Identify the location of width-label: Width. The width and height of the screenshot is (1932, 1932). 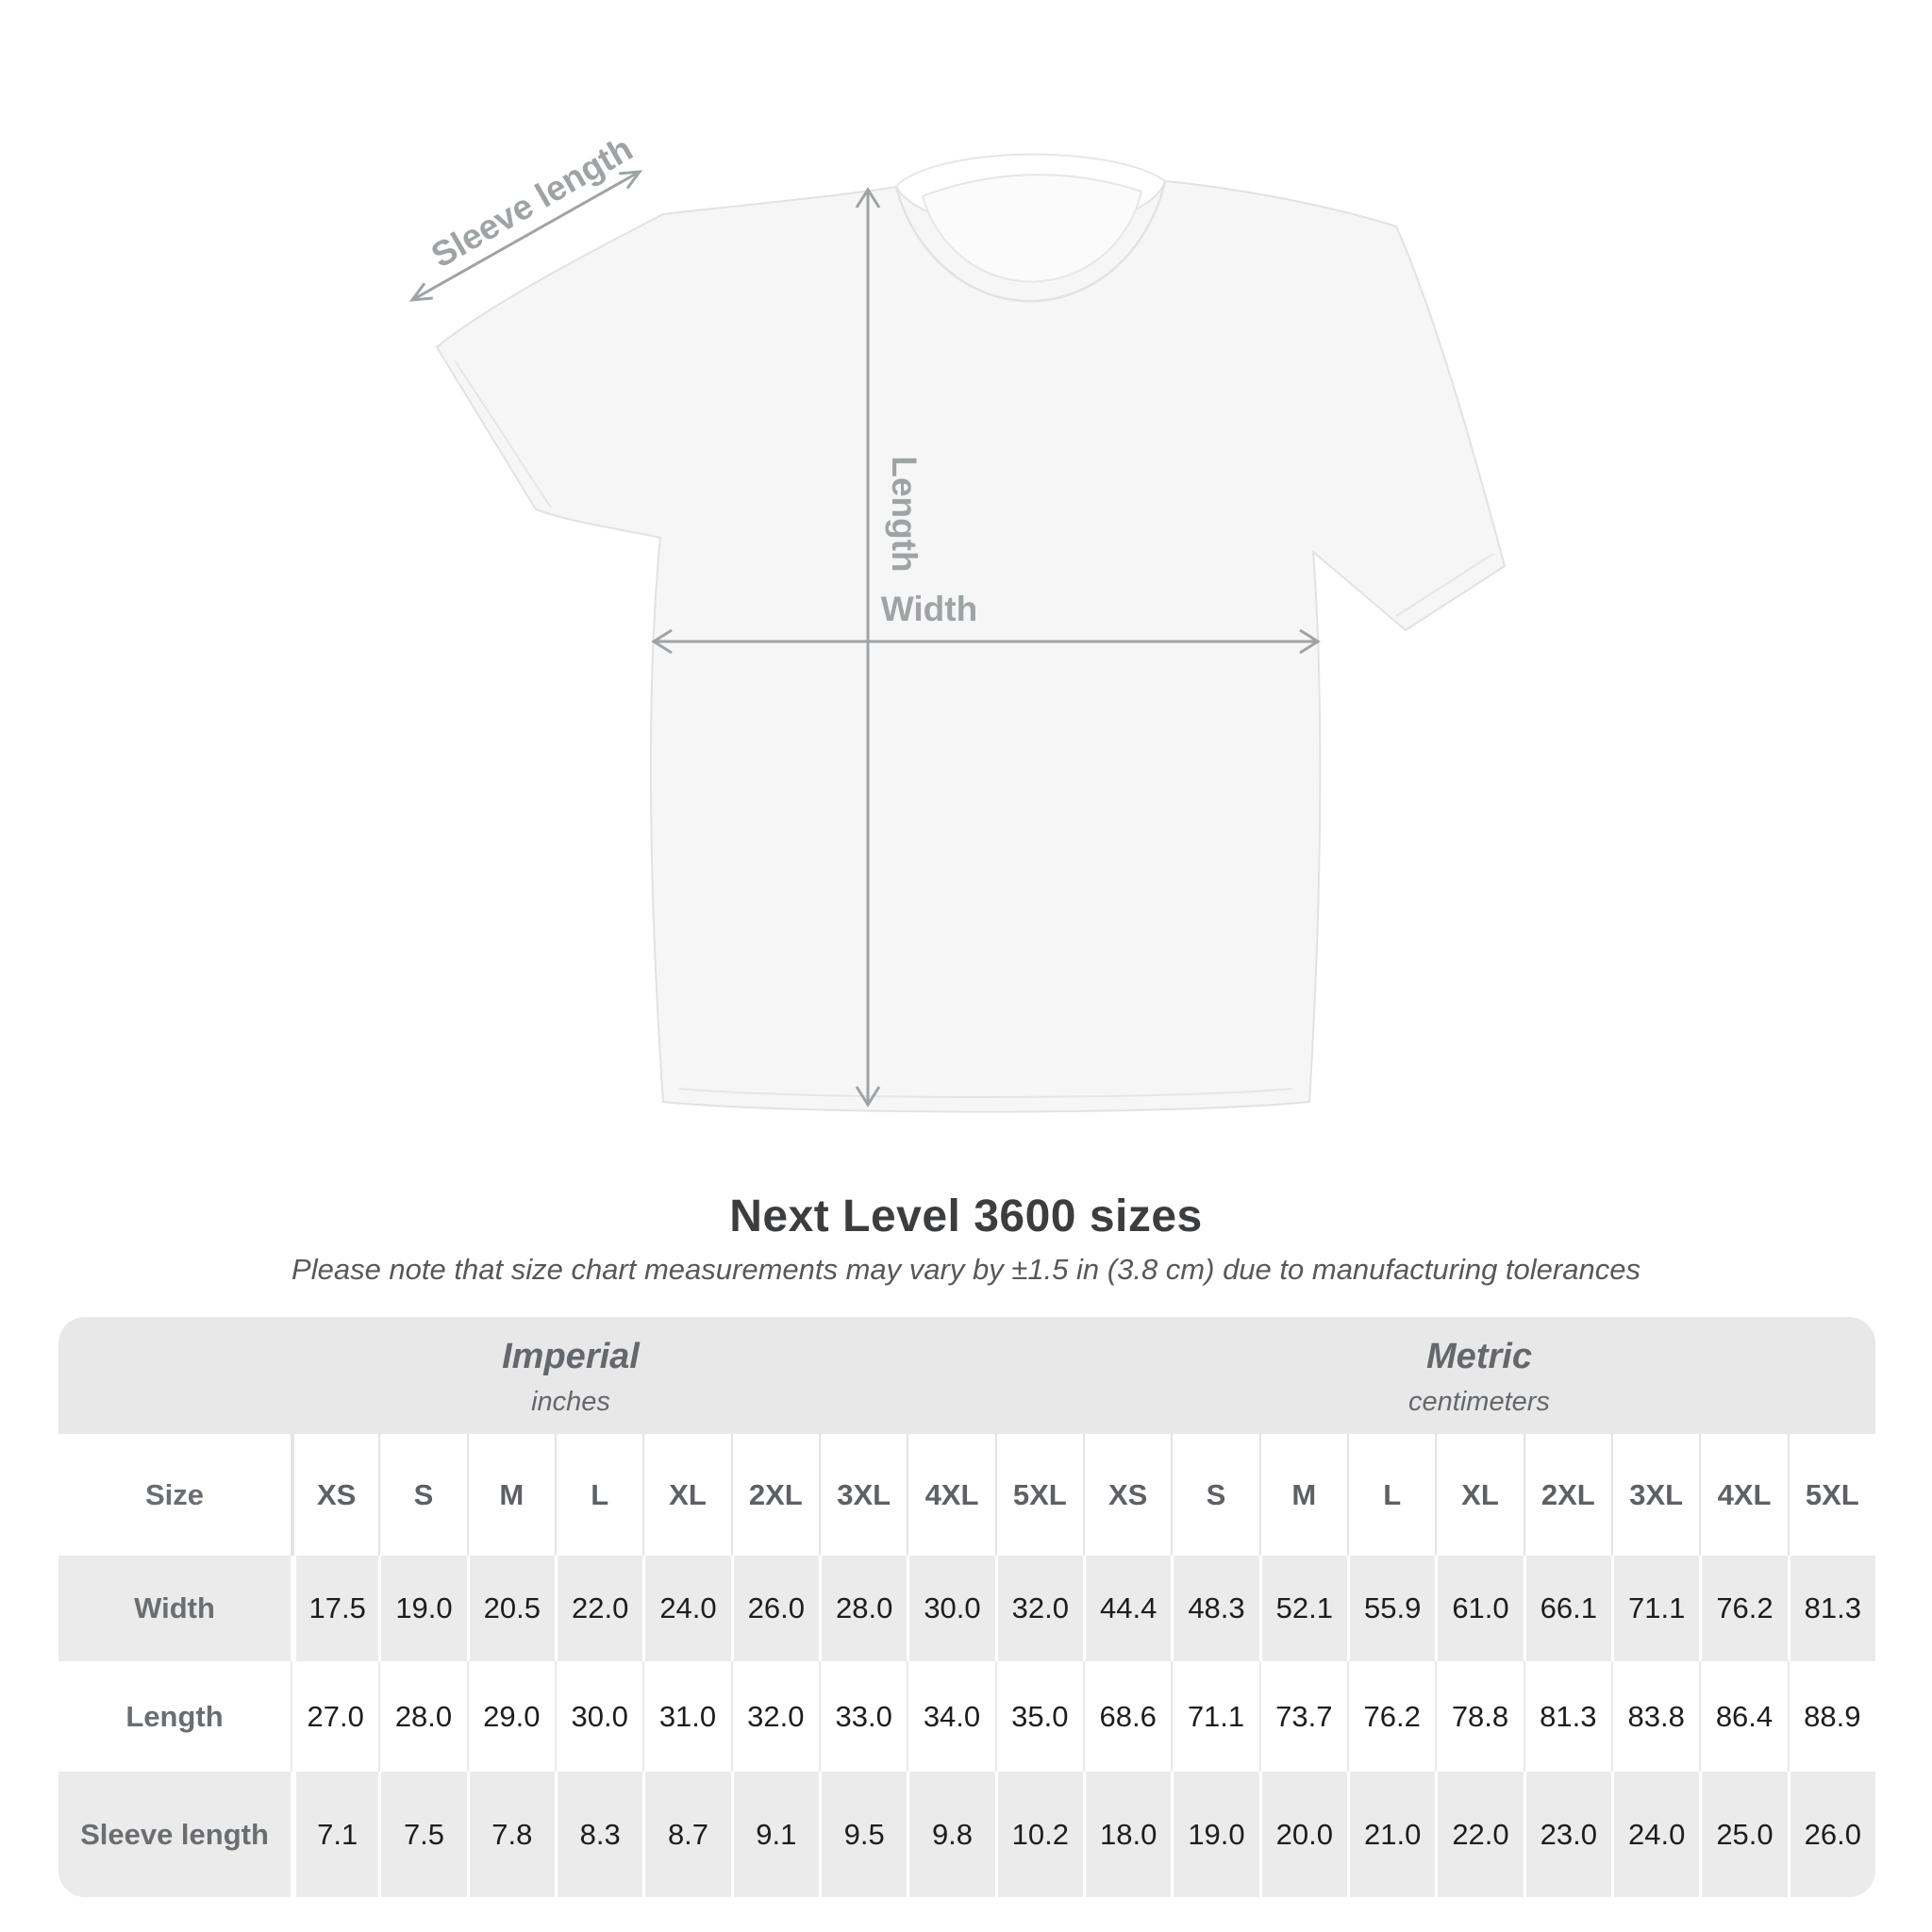
(929, 609).